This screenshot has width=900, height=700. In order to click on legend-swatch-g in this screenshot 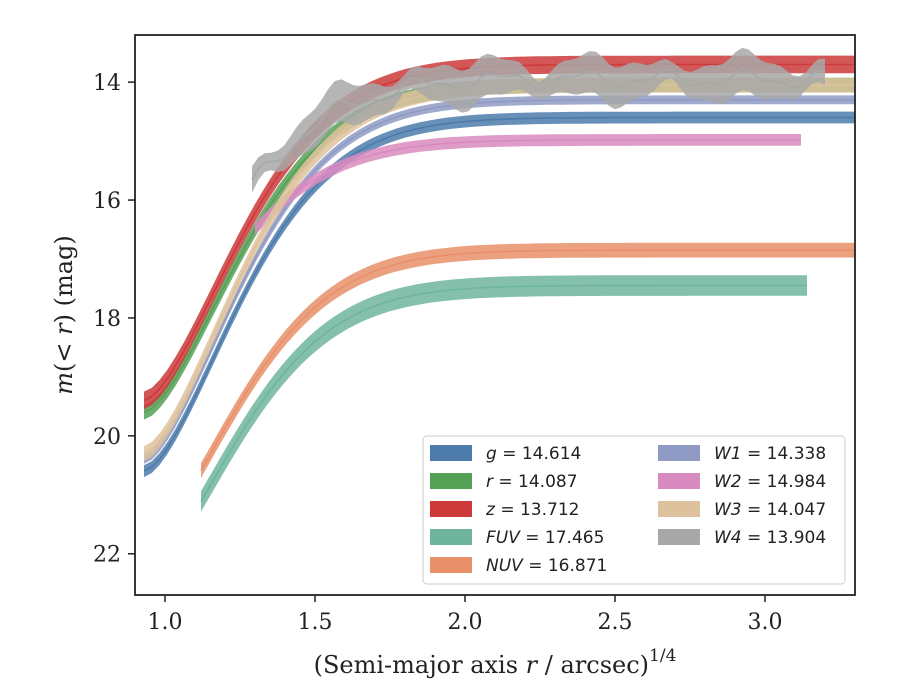, I will do `click(451, 453)`.